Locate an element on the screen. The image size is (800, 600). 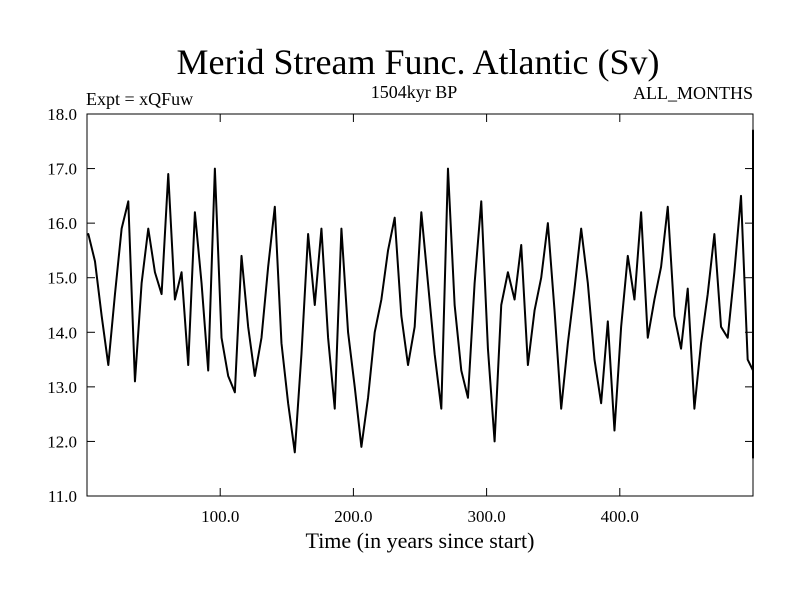
chart-title: Merid Stream Func. Atlantic (Sv) is located at coordinates (418, 62).